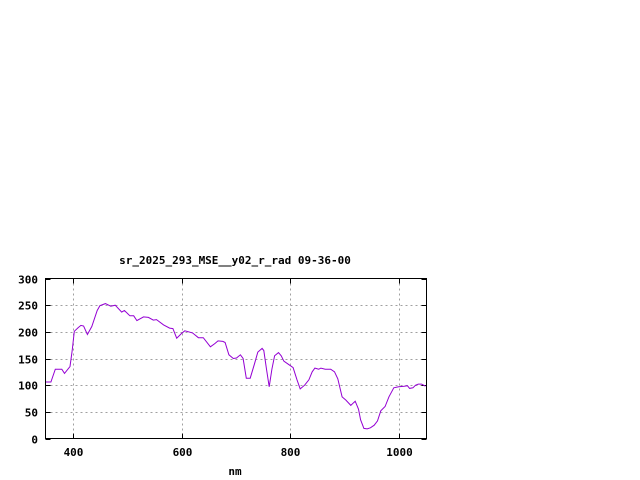  I want to click on chart-title: sr_2025_293_MSE__y02_r_rad 09-36-00, so click(235, 260).